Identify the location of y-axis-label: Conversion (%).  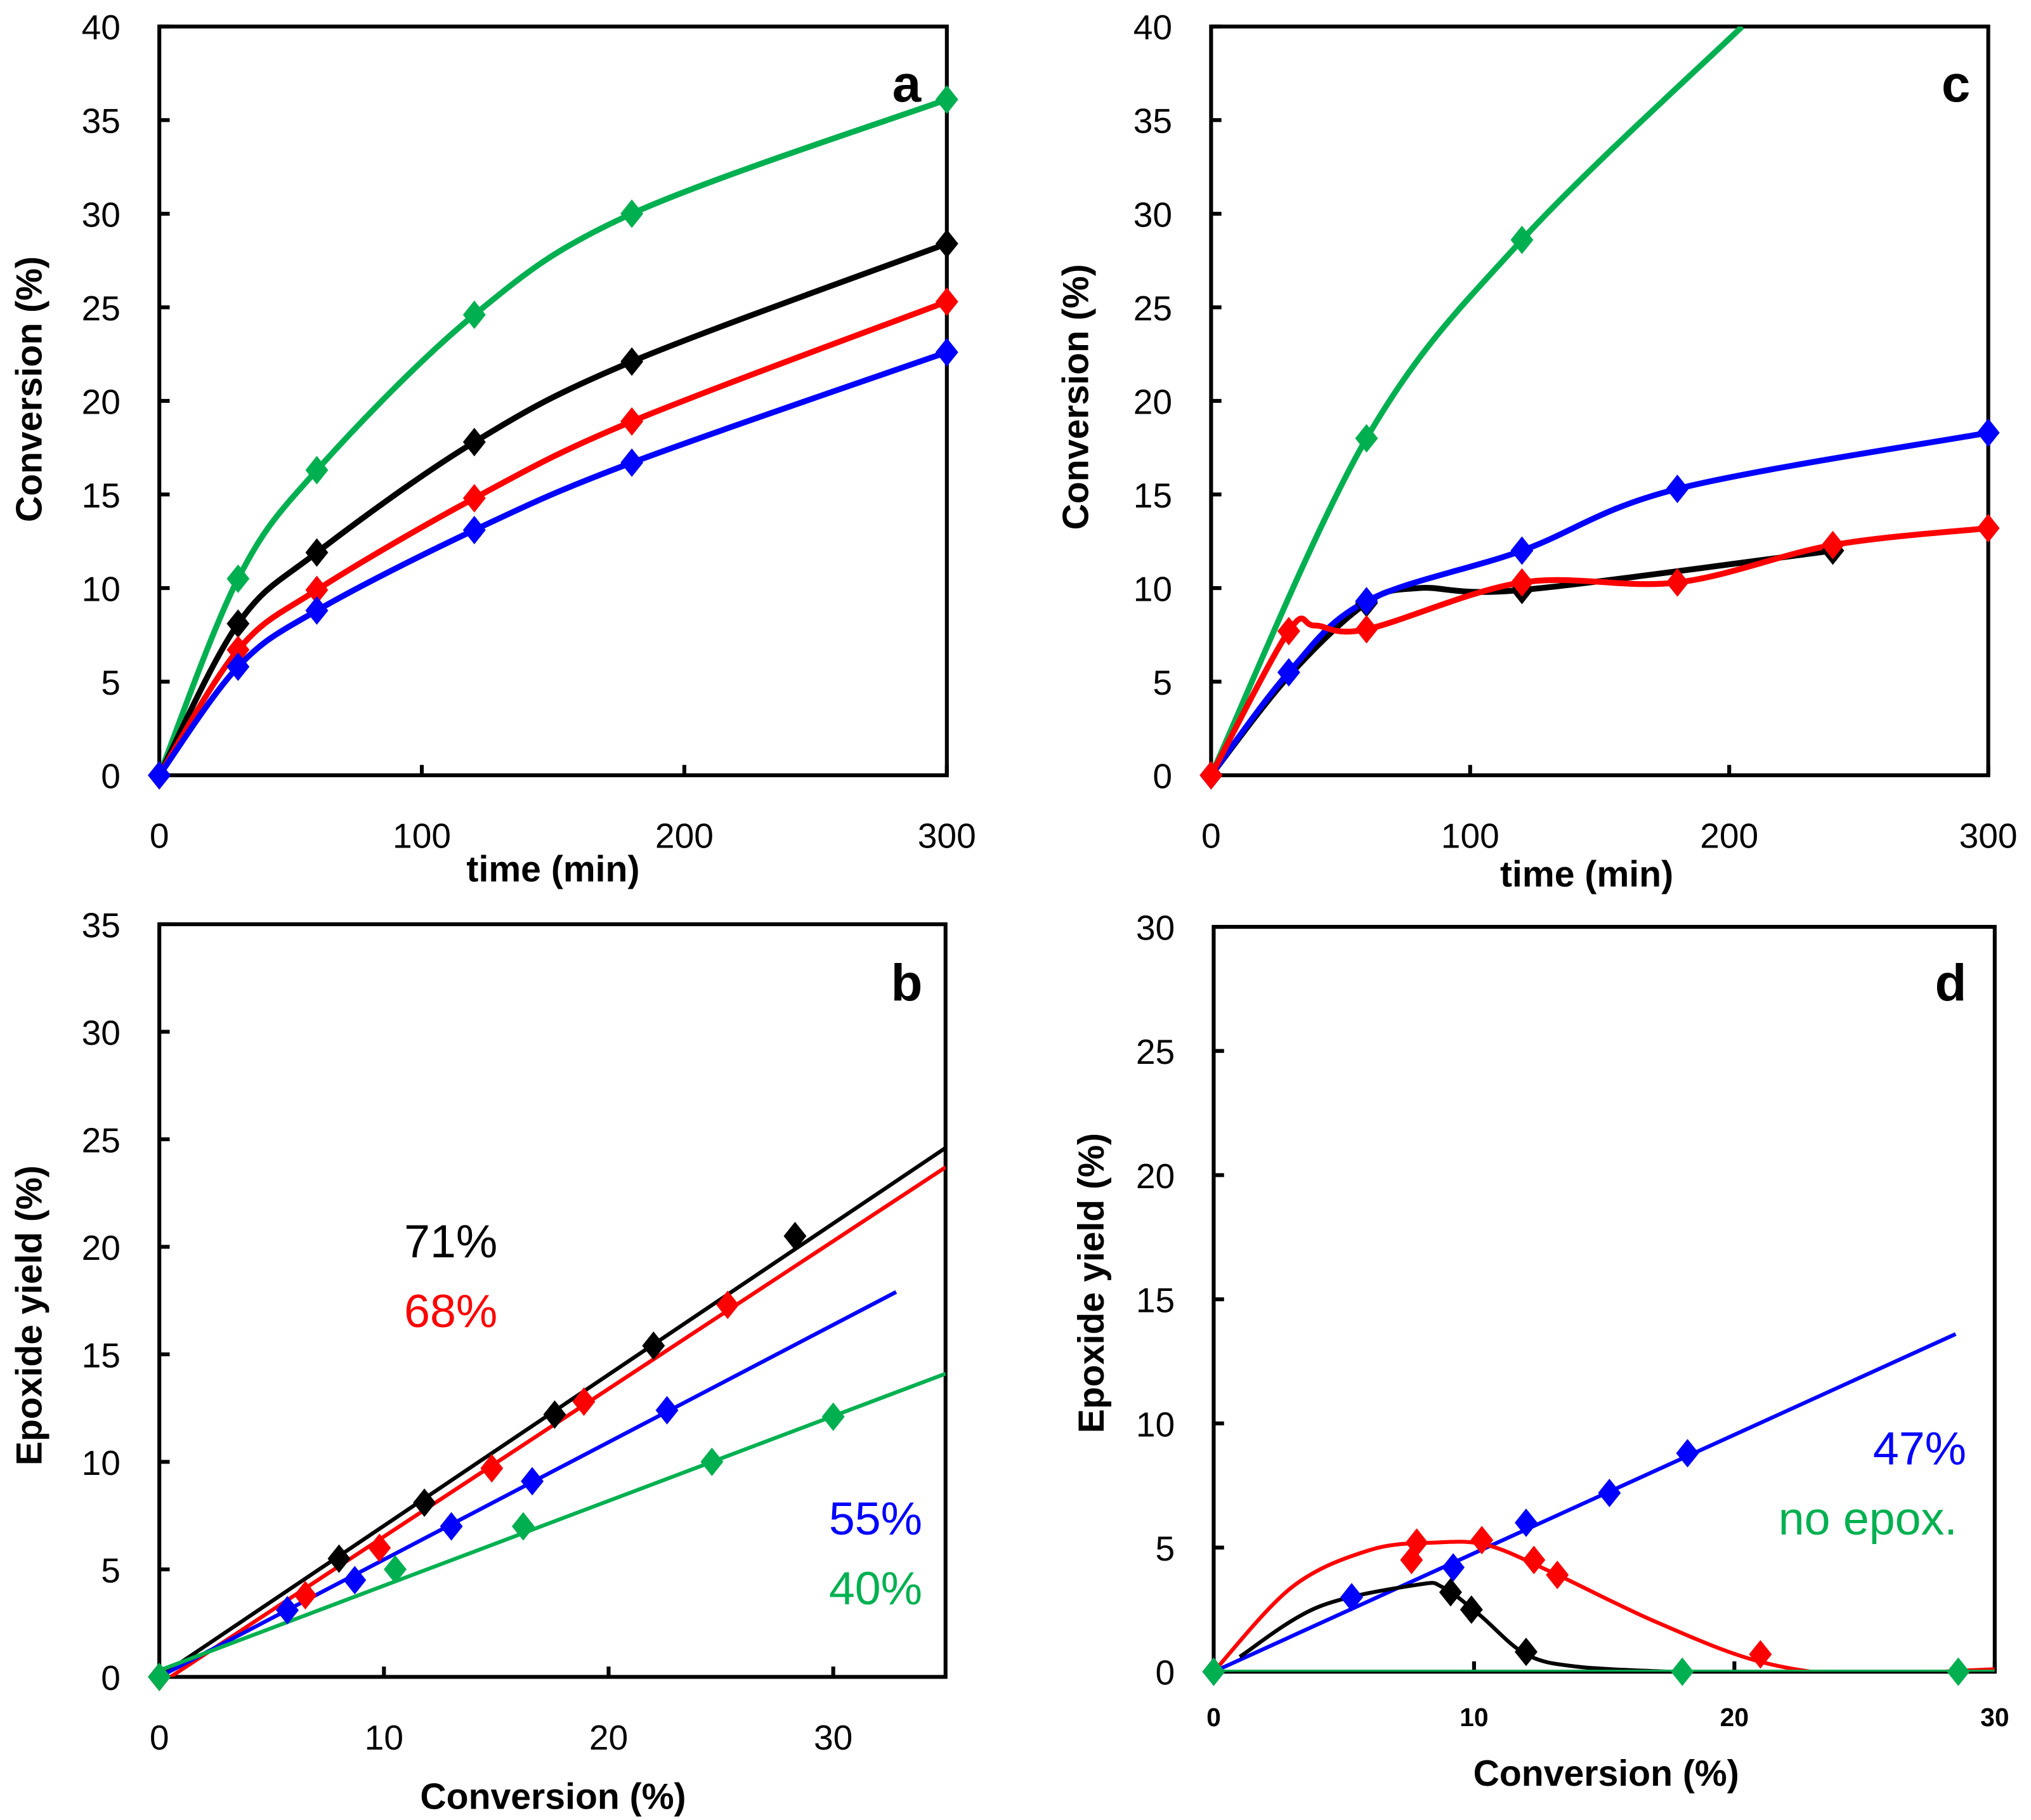
(29, 389).